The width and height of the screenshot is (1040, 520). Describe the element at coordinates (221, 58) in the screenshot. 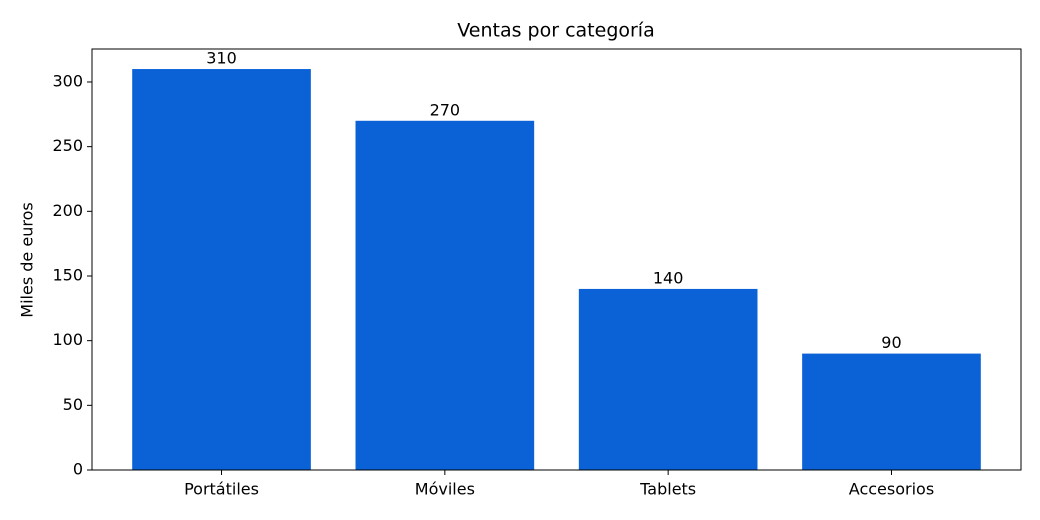

I see `value-label: 310` at that location.